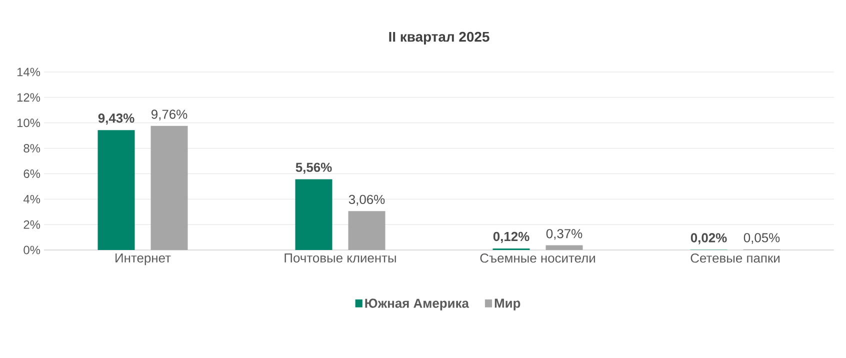 The width and height of the screenshot is (846, 358). I want to click on y-tick-label: 4%, so click(31, 199).